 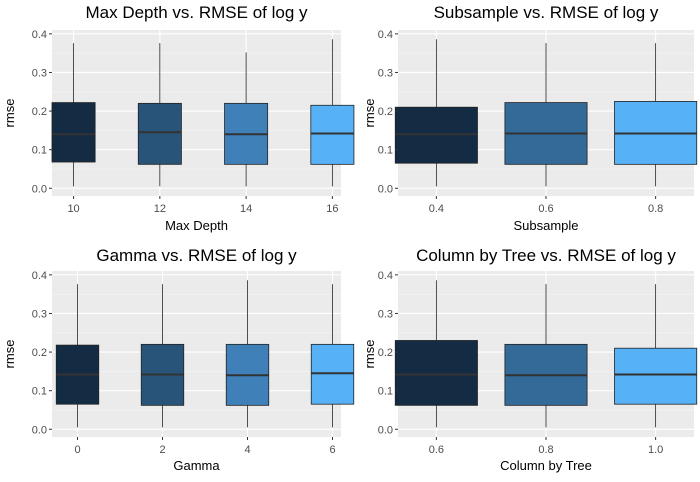 I want to click on x-tick-label: 12, so click(x=160, y=209).